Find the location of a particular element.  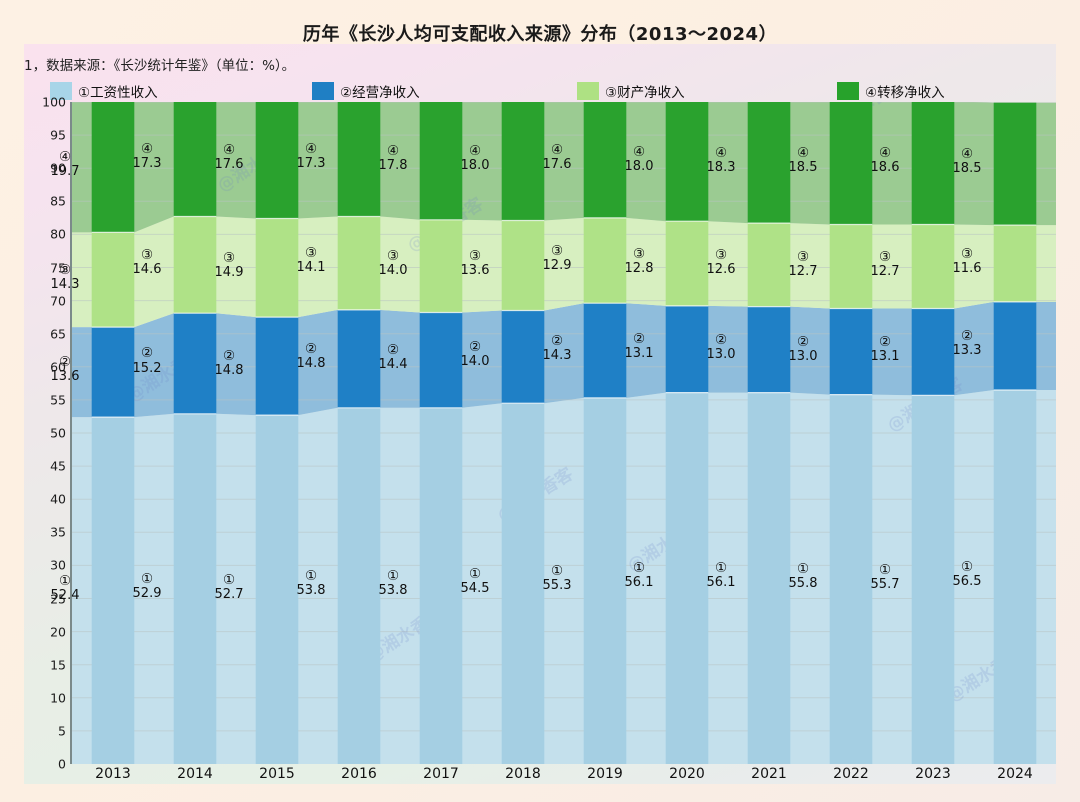

x-axis-tick-2021: 2021 is located at coordinates (769, 774).